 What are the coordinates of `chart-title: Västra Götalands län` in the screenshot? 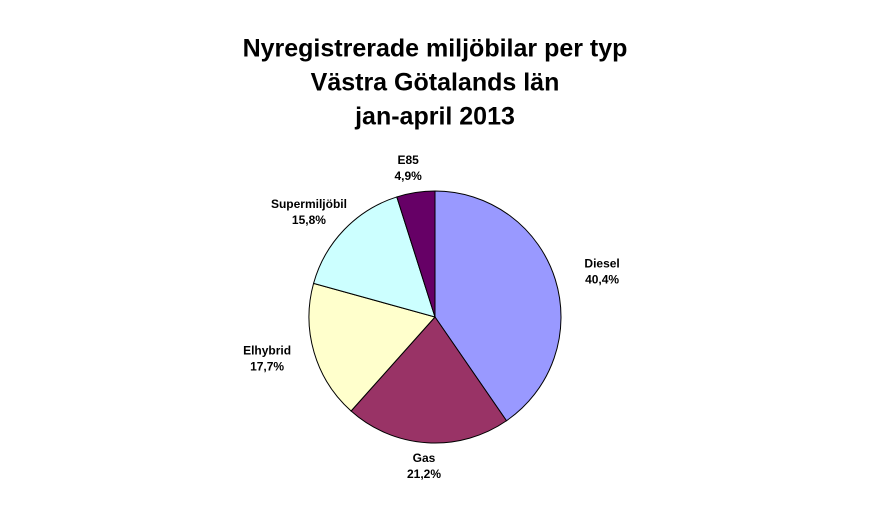 It's located at (435, 83).